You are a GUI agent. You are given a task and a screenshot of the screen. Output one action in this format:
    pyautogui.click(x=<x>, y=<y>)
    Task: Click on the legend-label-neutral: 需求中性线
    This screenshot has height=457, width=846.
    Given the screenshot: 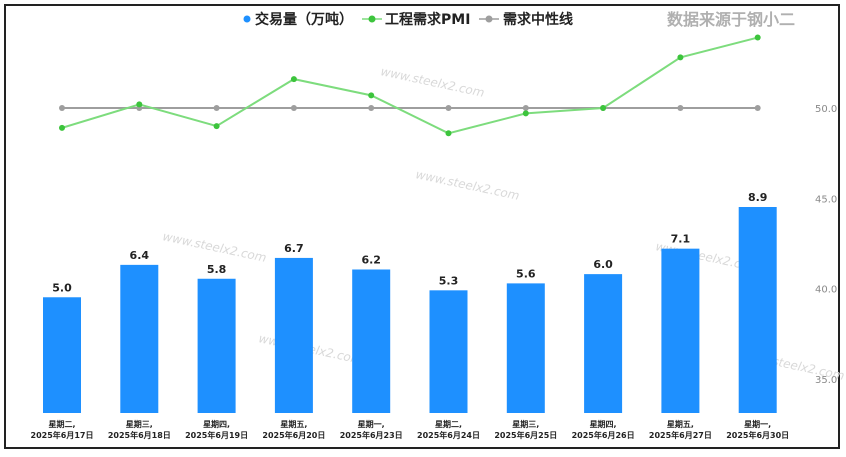 What is the action you would take?
    pyautogui.click(x=538, y=19)
    